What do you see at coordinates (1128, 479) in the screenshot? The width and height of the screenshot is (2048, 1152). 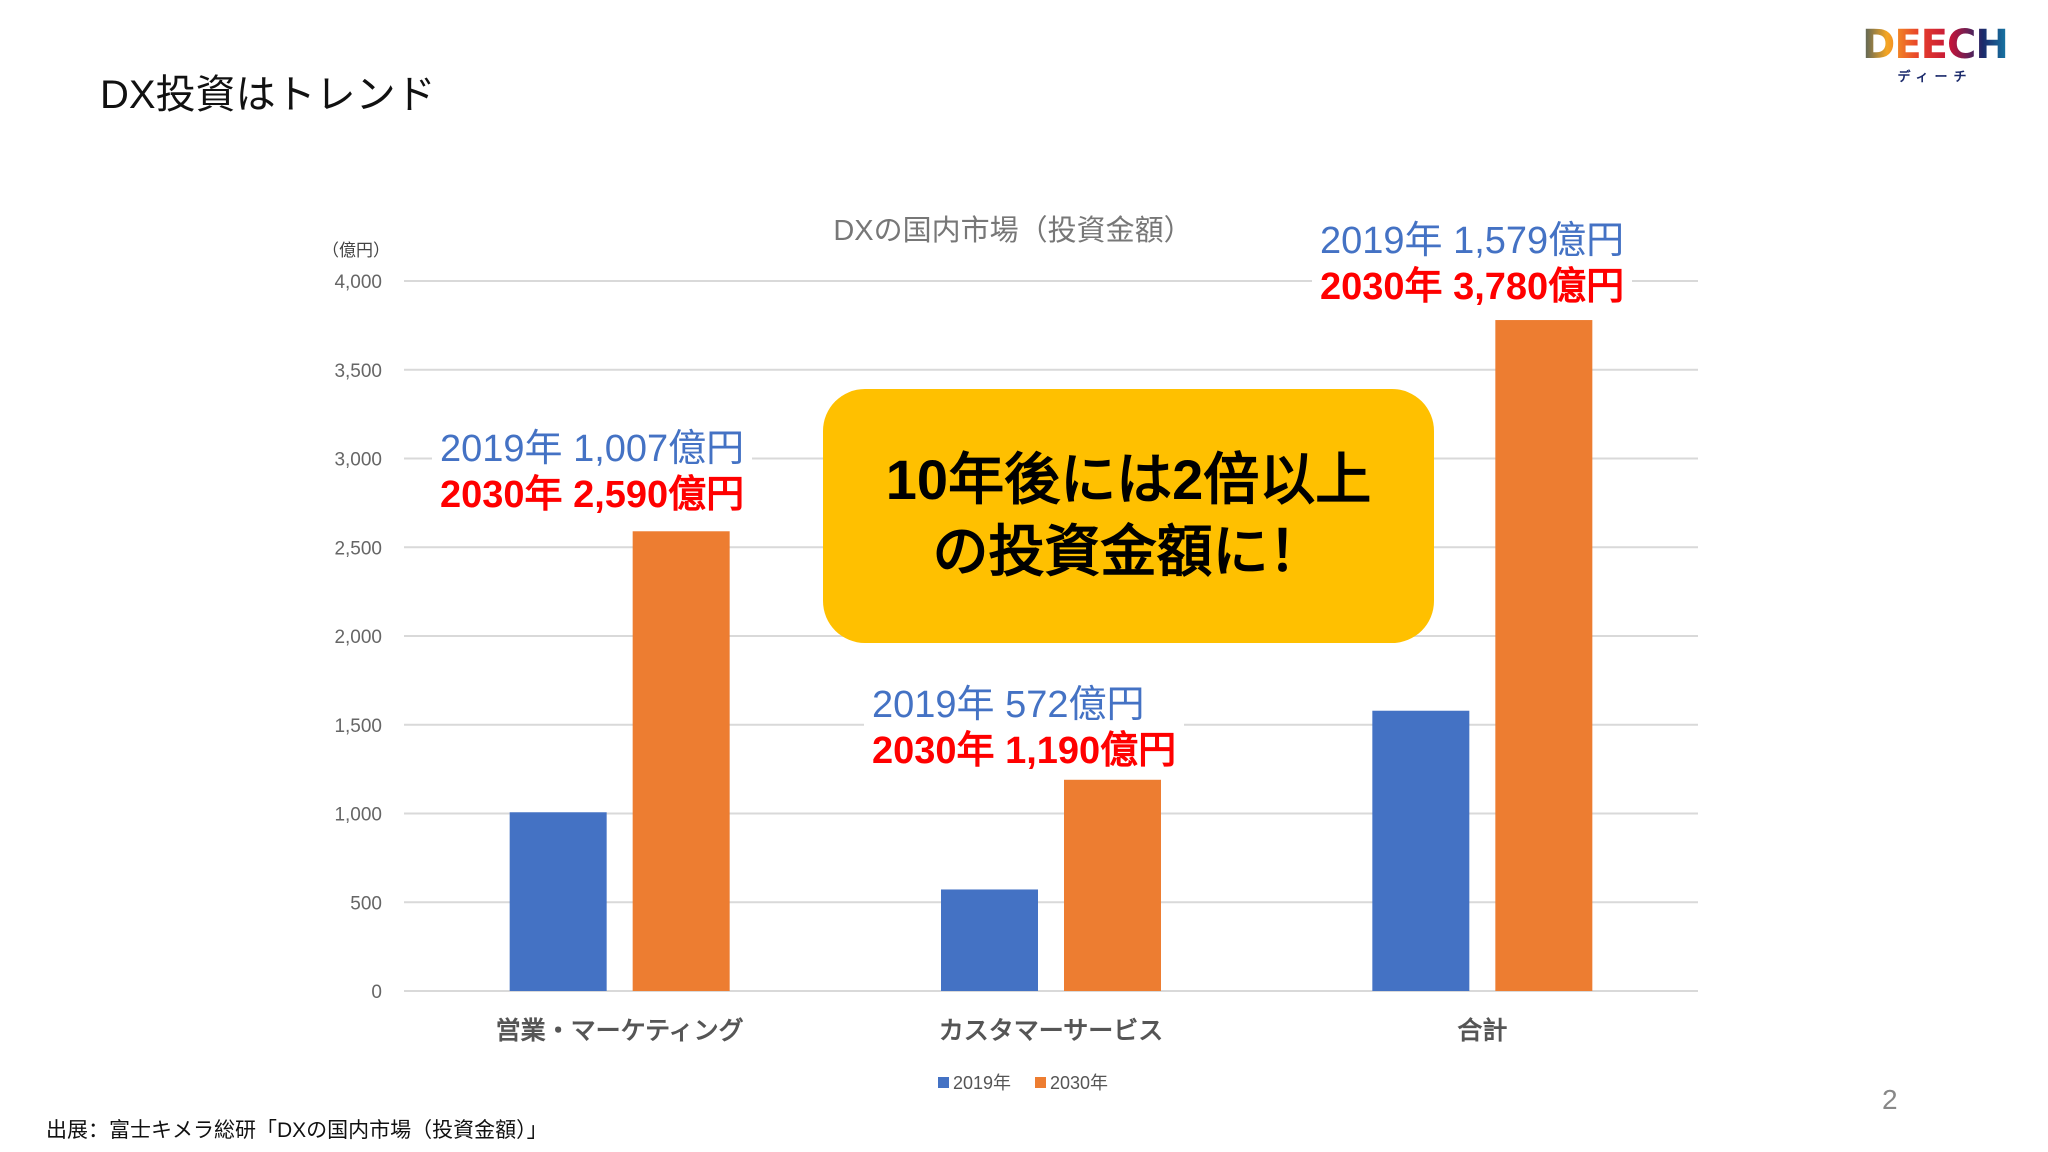 I see `callout-line1: 10年後には2倍以上` at bounding box center [1128, 479].